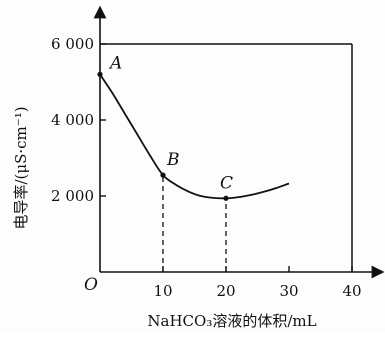 This screenshot has width=385, height=338. Describe the element at coordinates (162, 291) in the screenshot. I see `x-tick-label: 10` at that location.